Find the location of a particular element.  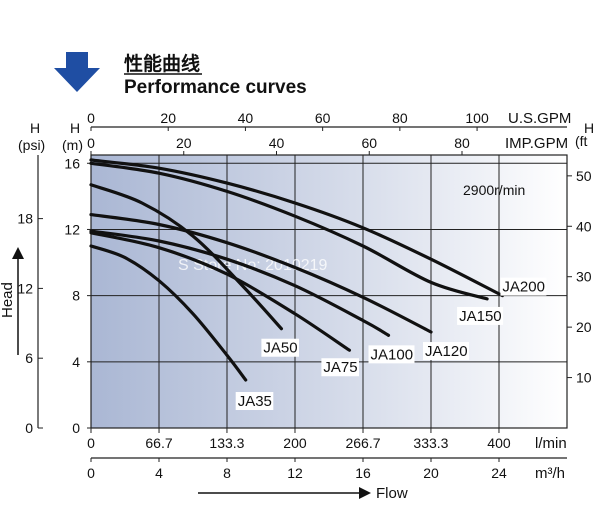

ft-tick-label: 40 is located at coordinates (584, 226).